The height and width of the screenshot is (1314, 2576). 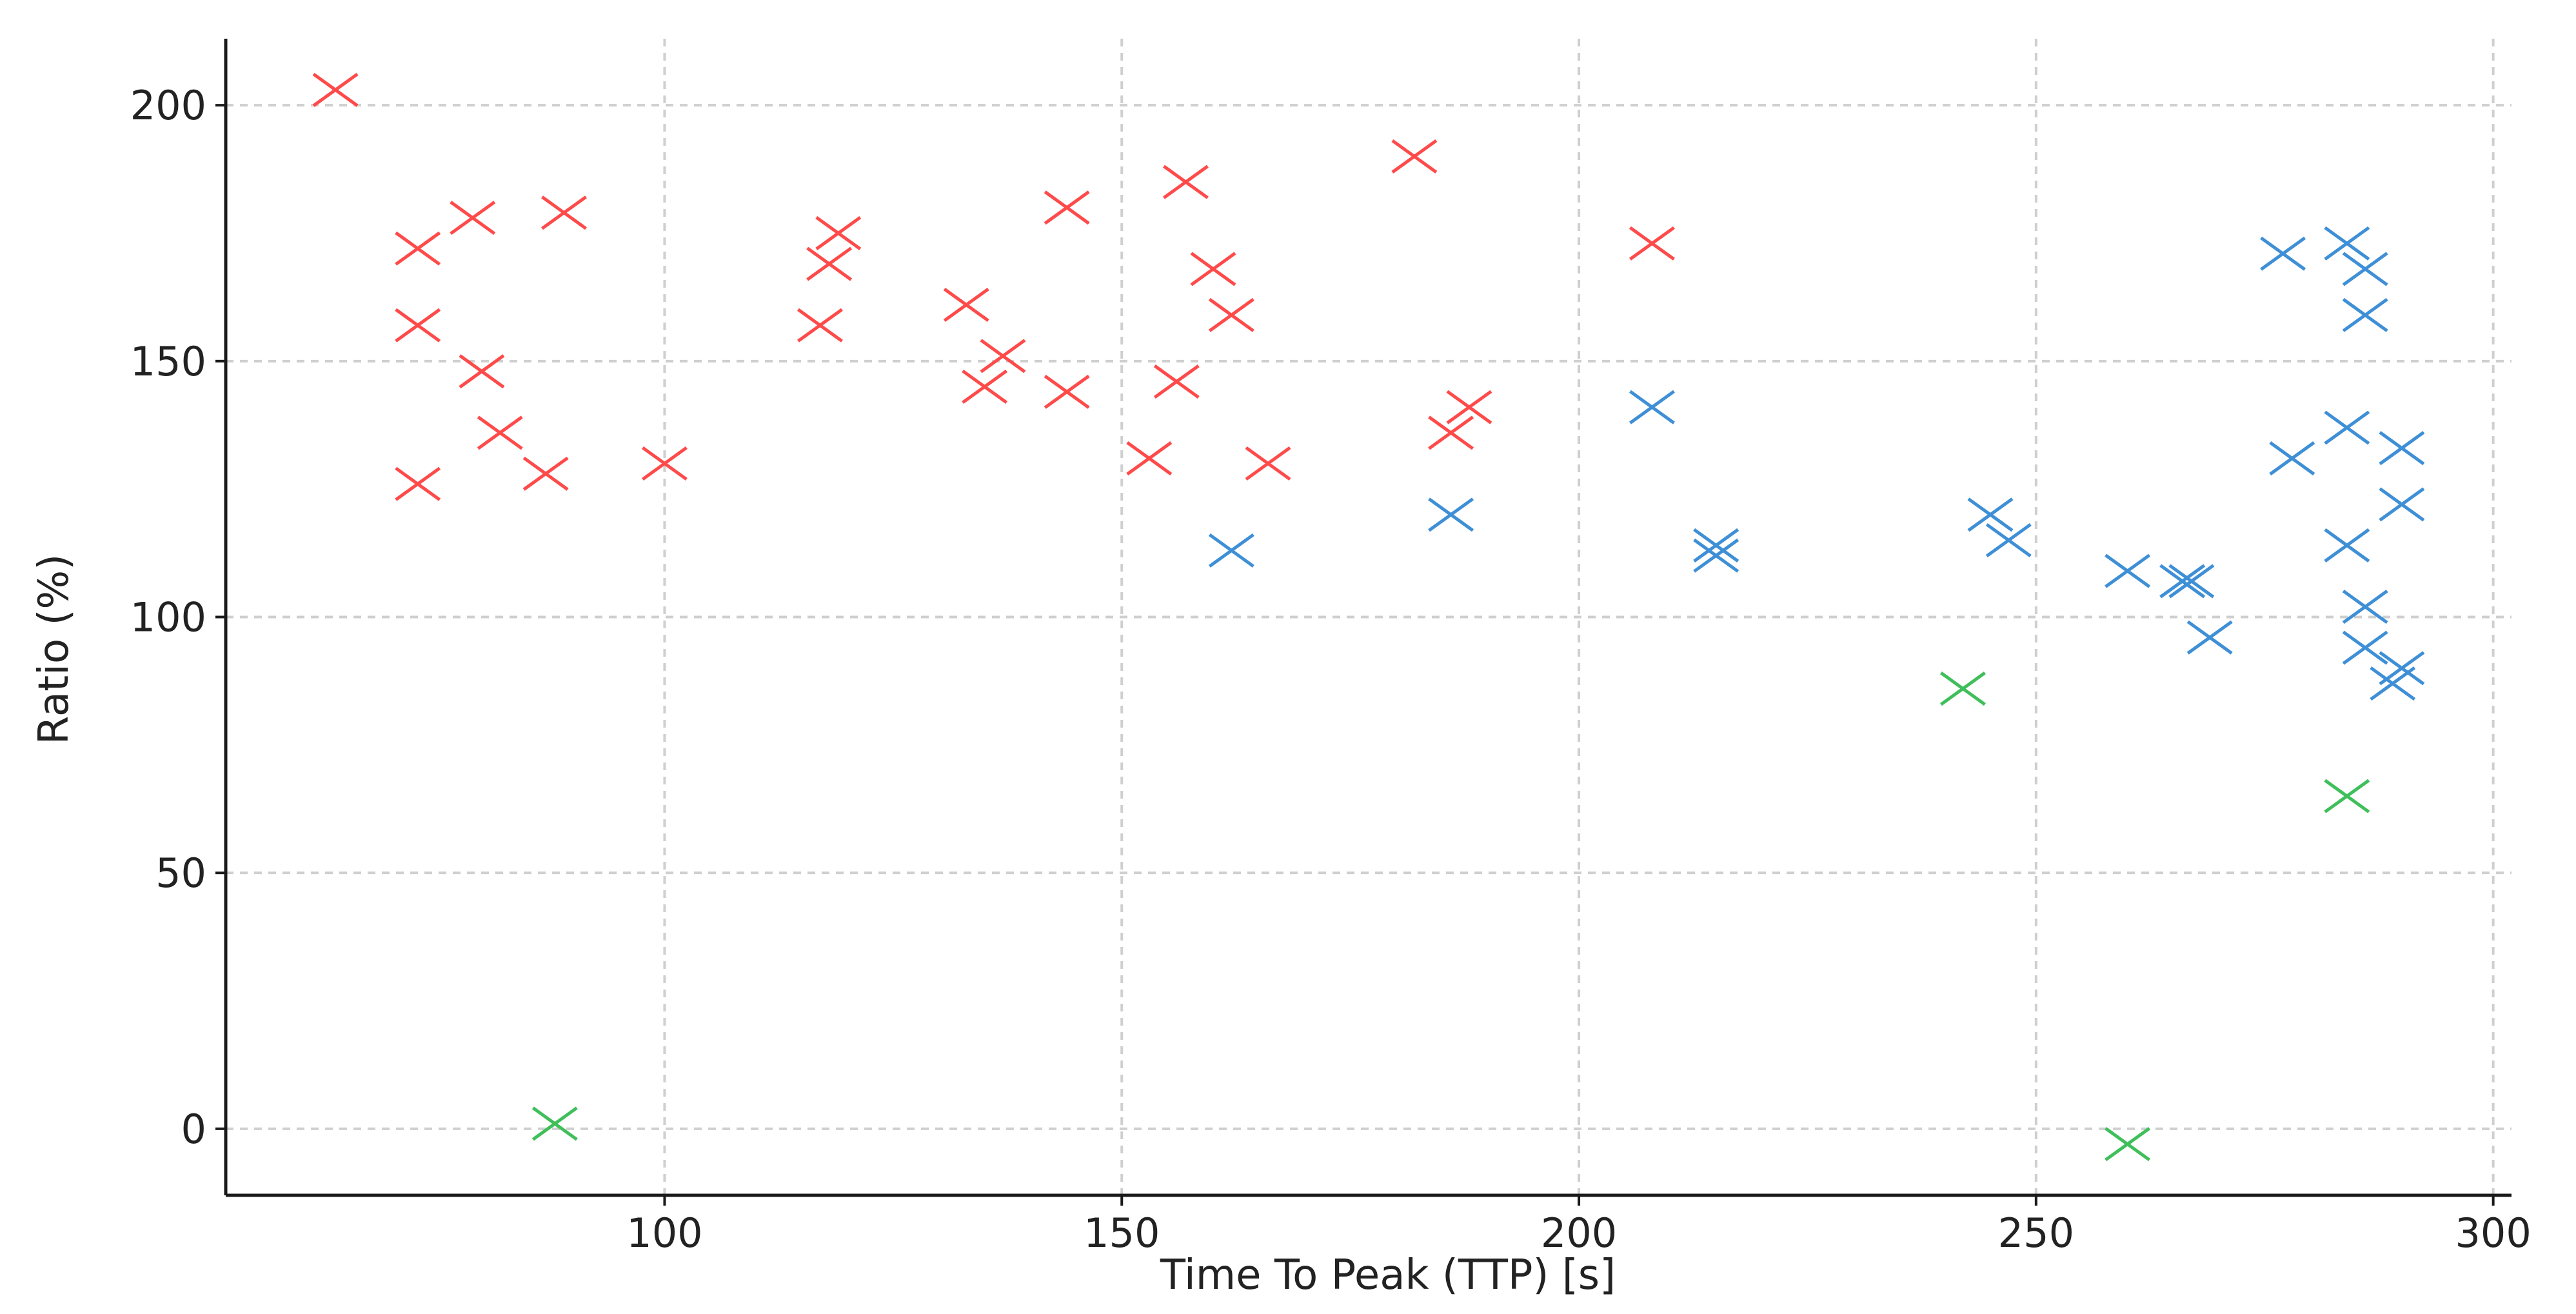 I want to click on y-tick-label: 100, so click(x=168, y=617).